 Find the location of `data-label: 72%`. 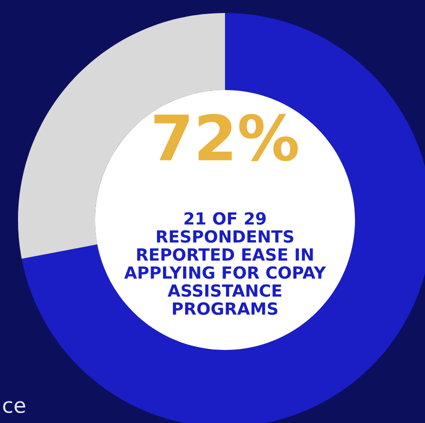

data-label: 72% is located at coordinates (226, 138).